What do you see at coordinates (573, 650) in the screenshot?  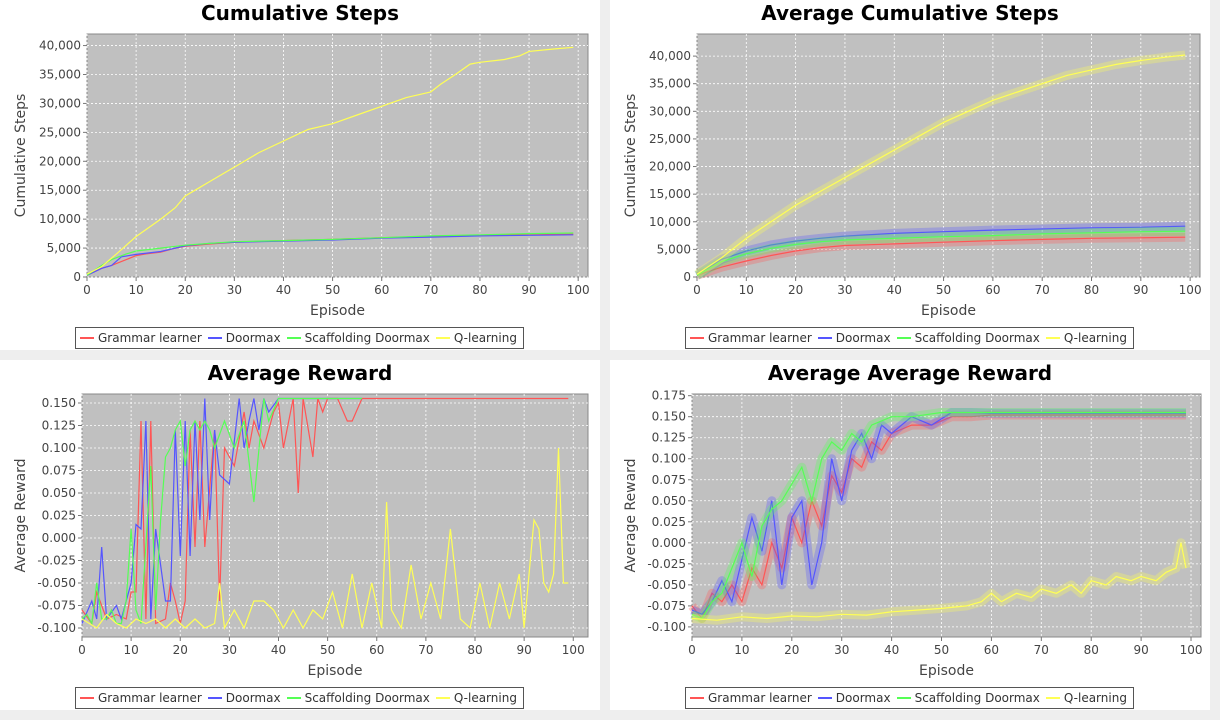 I see `x-tick-label: 100` at bounding box center [573, 650].